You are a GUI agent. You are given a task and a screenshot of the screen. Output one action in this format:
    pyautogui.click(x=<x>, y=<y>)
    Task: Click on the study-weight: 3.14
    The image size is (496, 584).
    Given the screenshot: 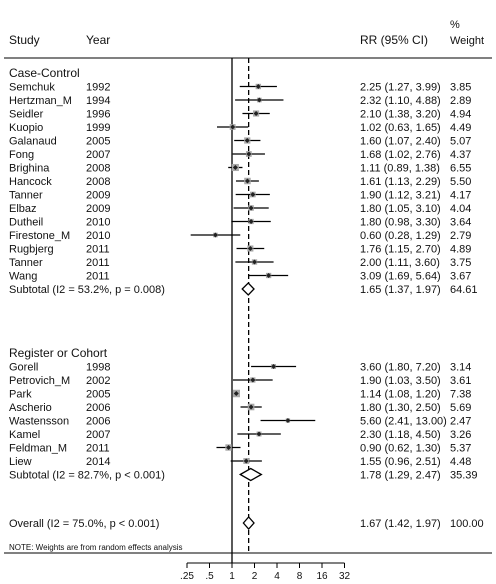 What is the action you would take?
    pyautogui.click(x=460, y=368)
    